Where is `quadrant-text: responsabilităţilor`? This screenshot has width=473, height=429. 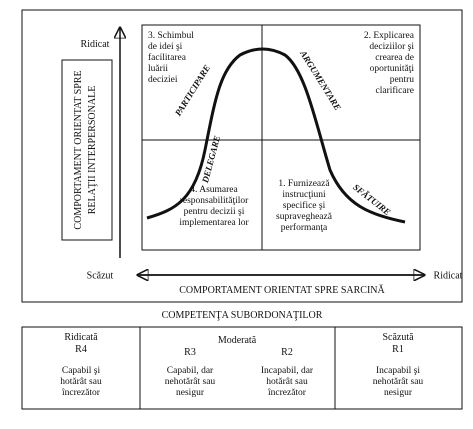 quadrant-text: responsabilităţilor is located at coordinates (214, 201).